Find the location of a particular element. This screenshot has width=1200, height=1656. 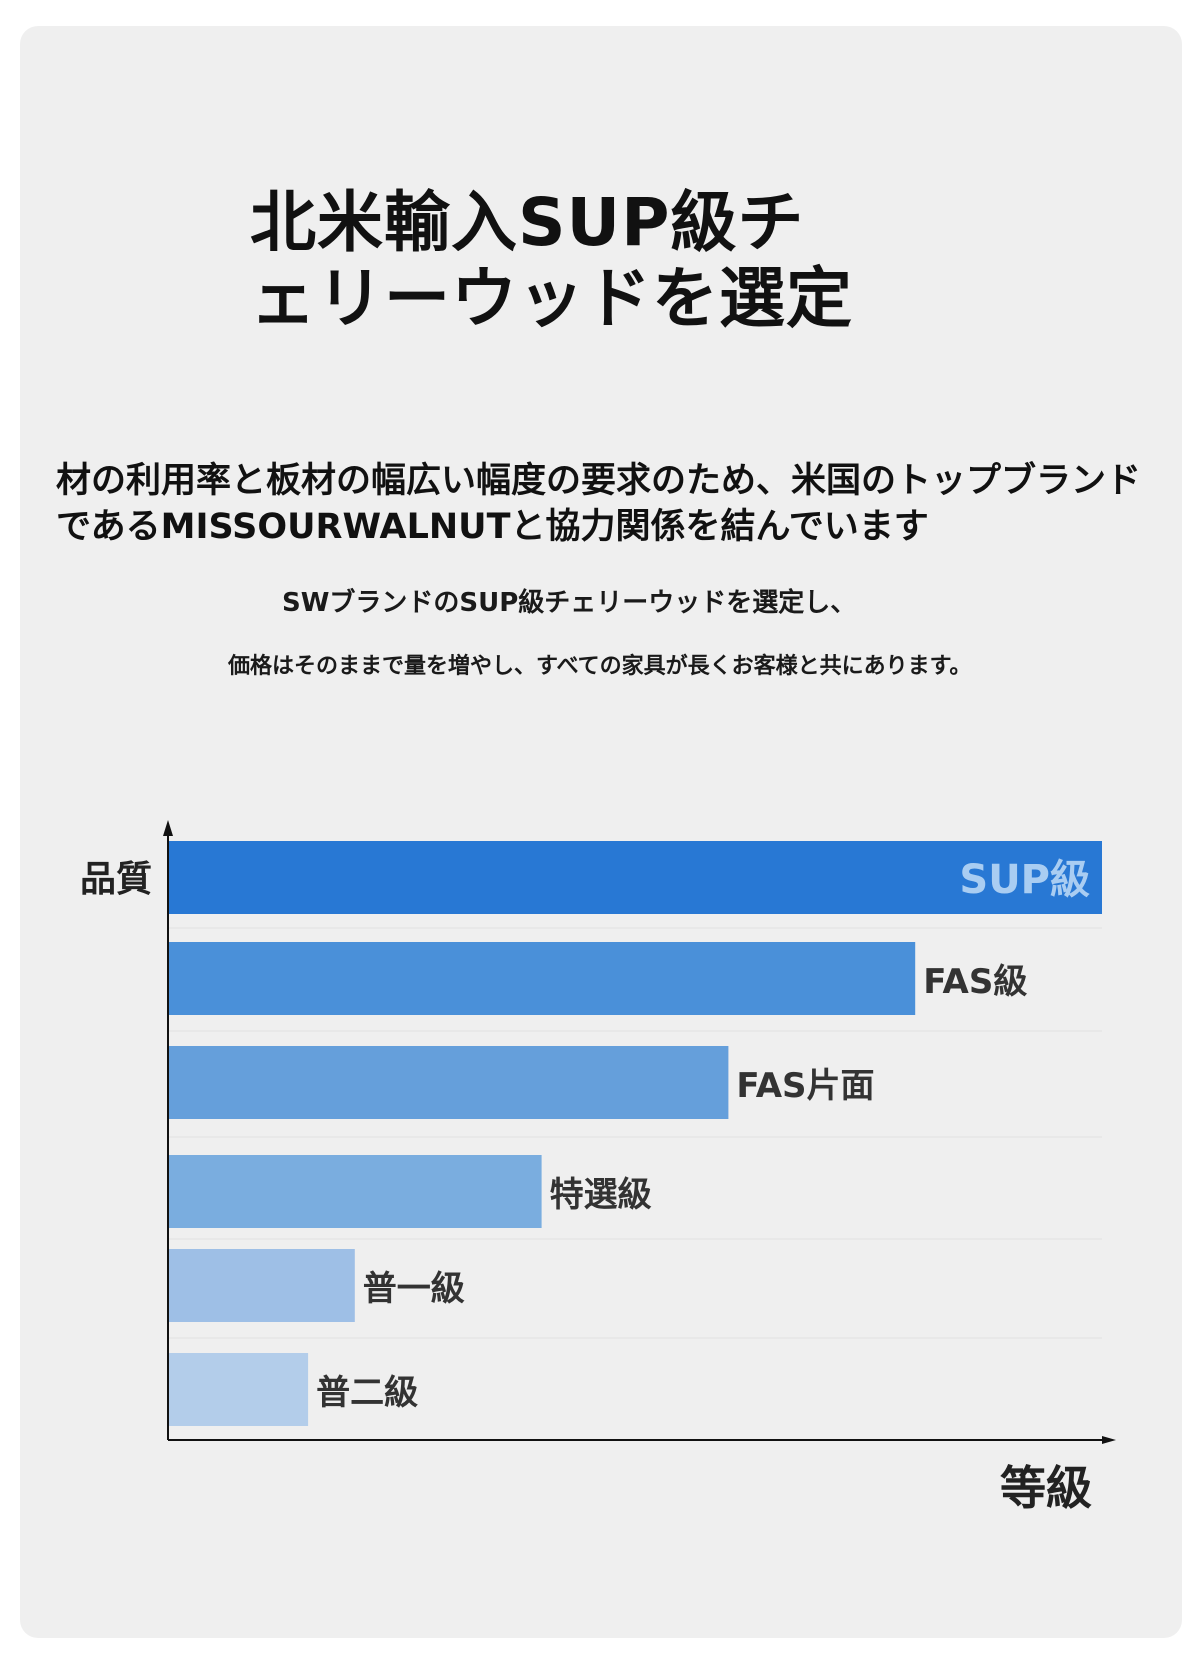

title-line-2: ェリーウッドを選定 is located at coordinates (551, 298).